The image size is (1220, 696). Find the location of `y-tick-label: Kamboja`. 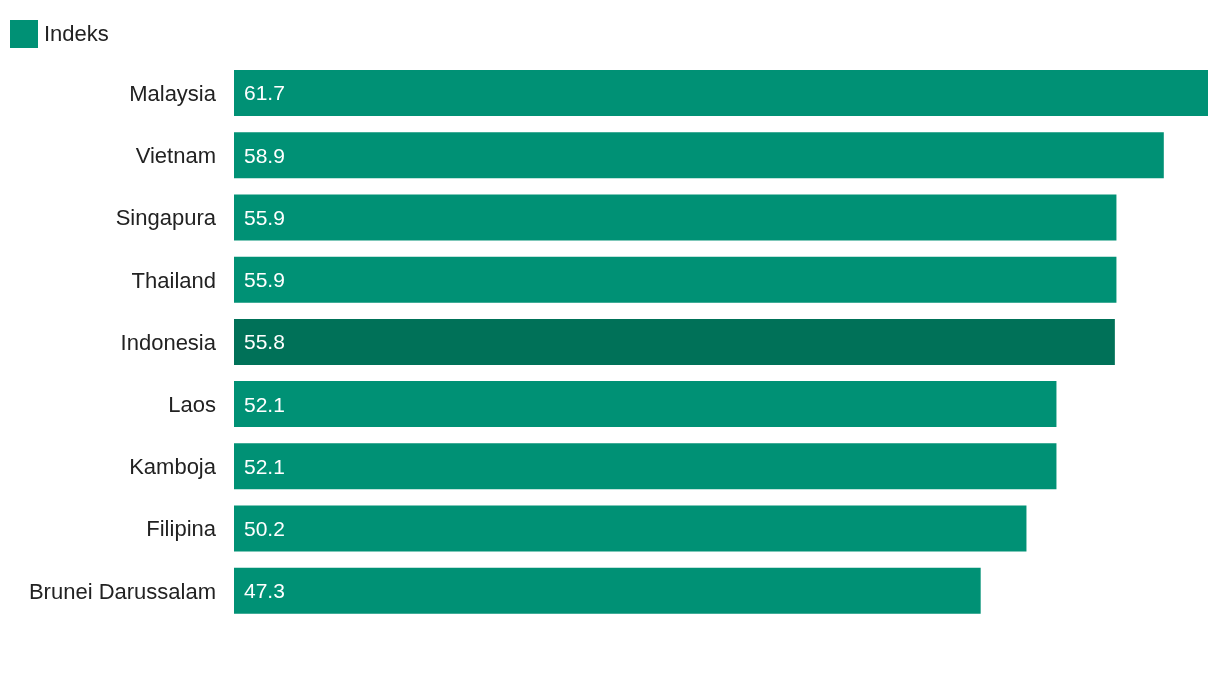

y-tick-label: Kamboja is located at coordinates (173, 467).